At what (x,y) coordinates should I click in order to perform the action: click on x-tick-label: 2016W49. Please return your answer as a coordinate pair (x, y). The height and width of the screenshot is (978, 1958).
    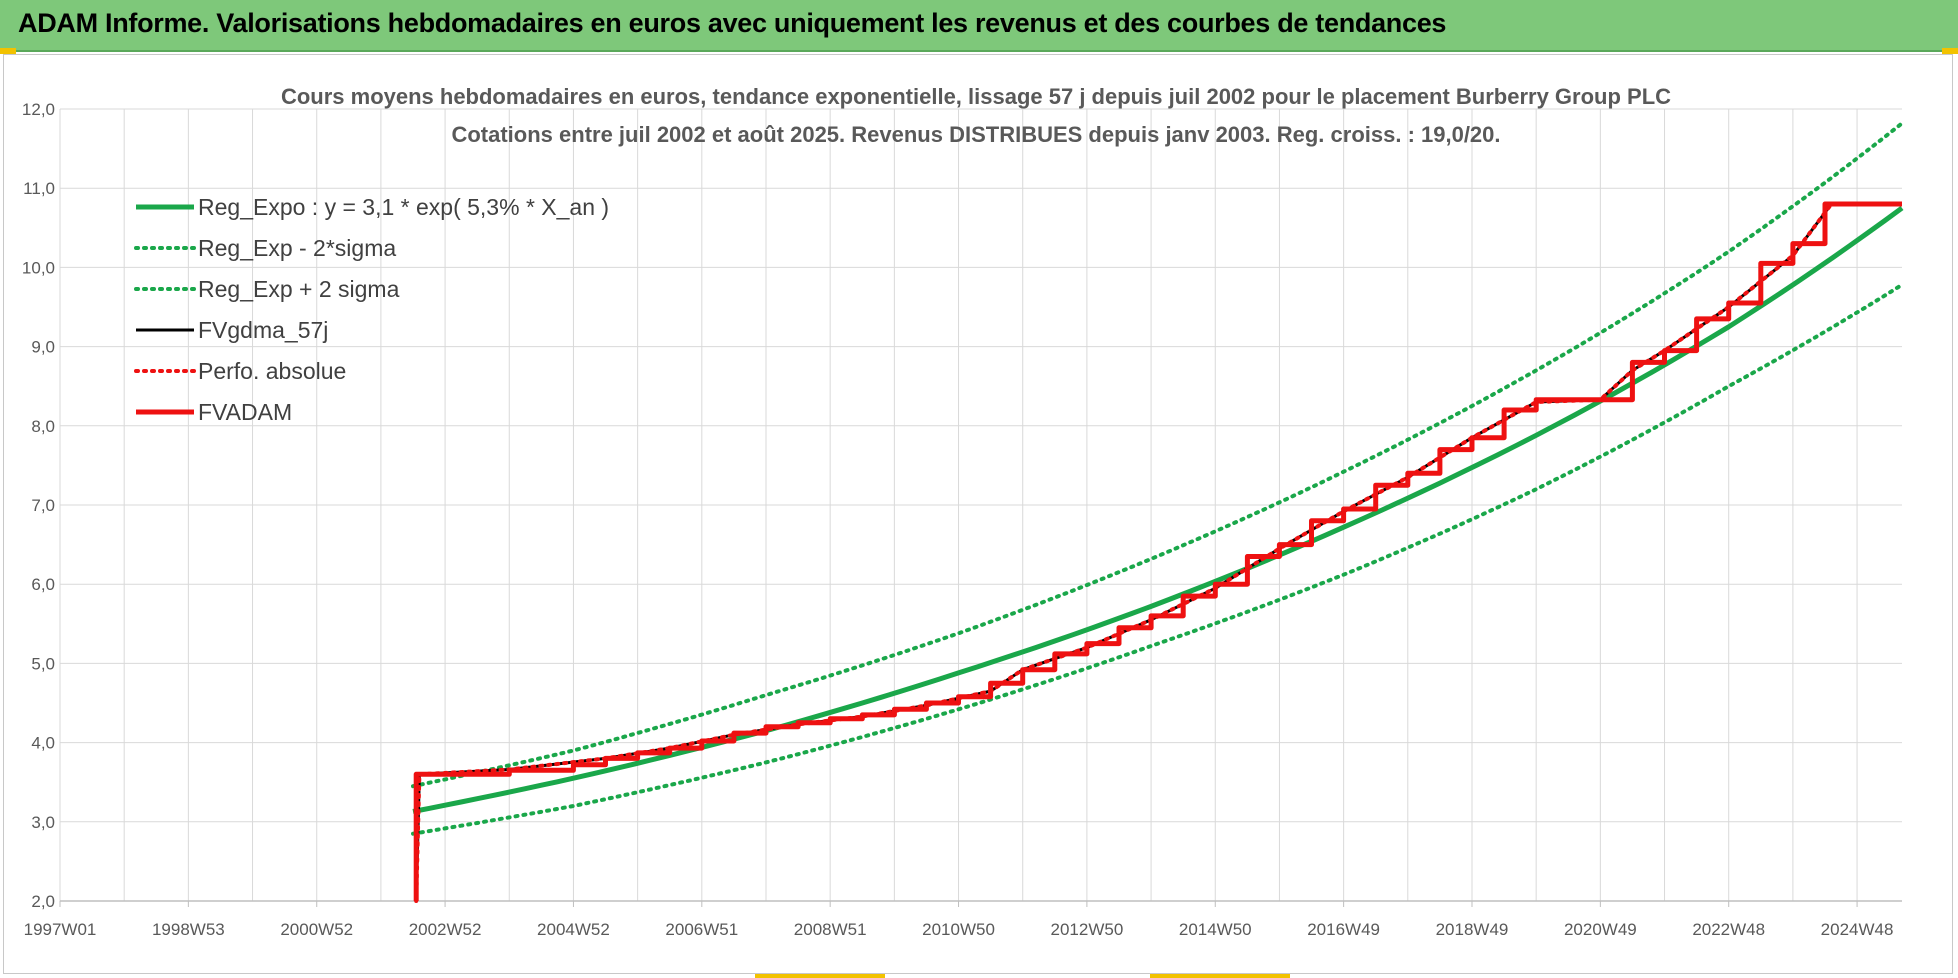
    Looking at the image, I should click on (1343, 929).